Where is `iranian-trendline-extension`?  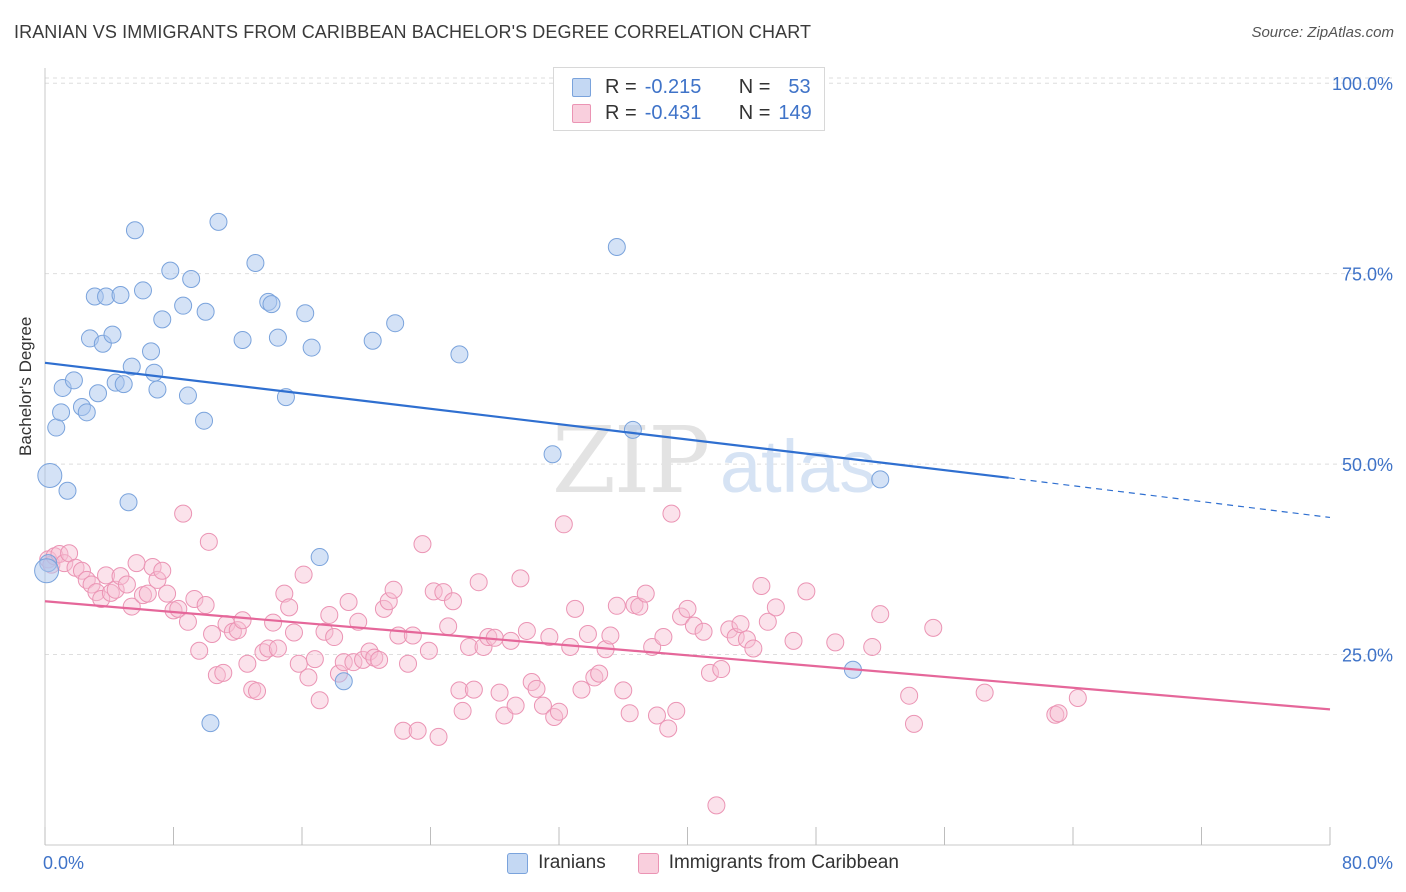
iranian-trendline-extension is located at coordinates (1169, 498).